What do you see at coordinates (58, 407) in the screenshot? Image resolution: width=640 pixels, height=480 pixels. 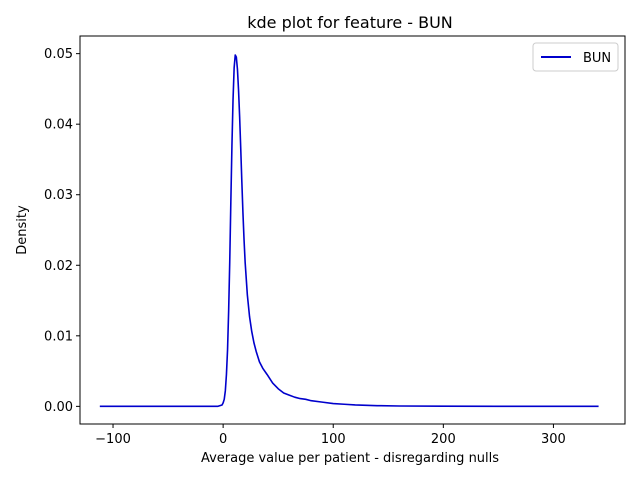 I see `y-tick-label: 0.00` at bounding box center [58, 407].